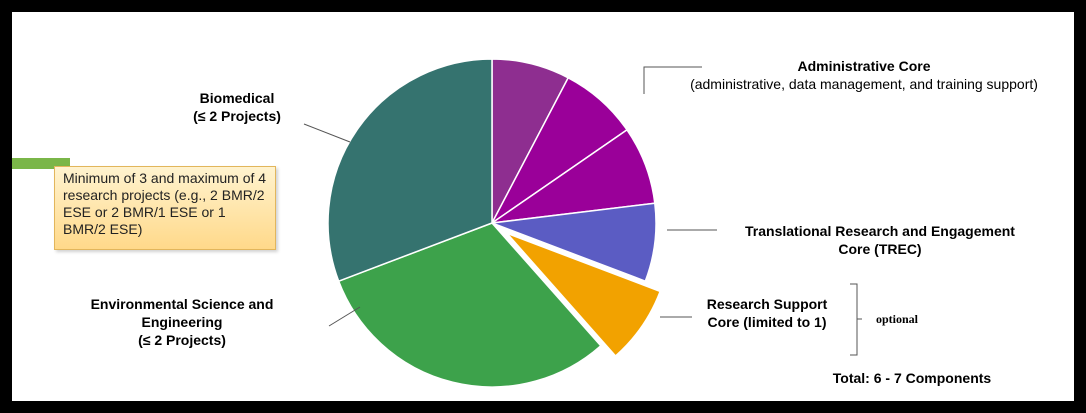 The height and width of the screenshot is (413, 1086). I want to click on leader-biomedical, so click(327, 133).